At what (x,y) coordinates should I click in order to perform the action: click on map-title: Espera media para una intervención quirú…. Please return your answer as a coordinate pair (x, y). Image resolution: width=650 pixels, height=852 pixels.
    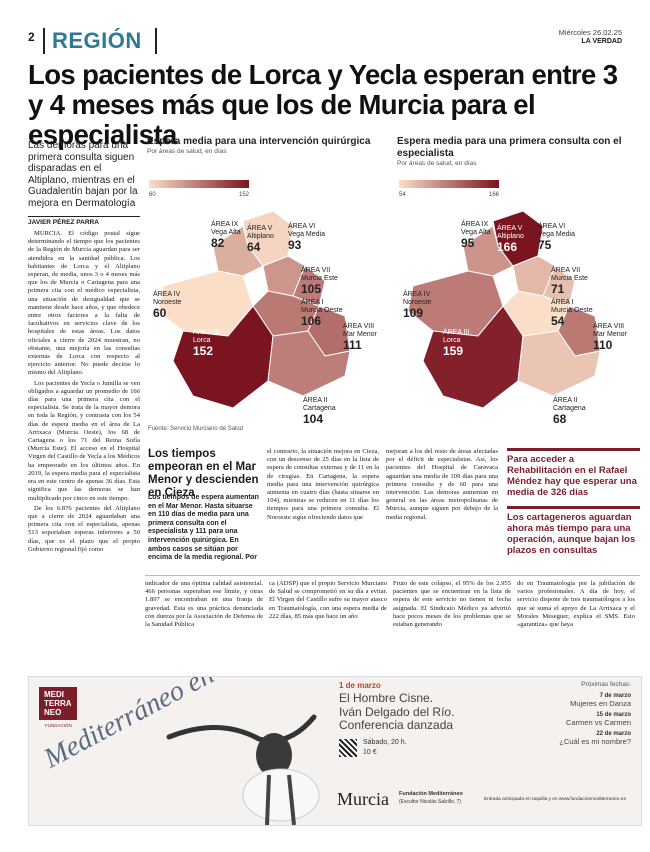
    Looking at the image, I should click on (259, 141).